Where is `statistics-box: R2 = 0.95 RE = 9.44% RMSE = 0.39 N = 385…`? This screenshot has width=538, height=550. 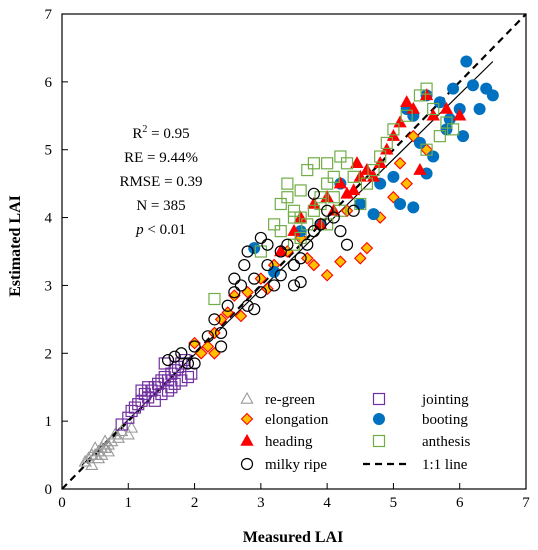 statistics-box: R2 = 0.95 RE = 9.44% RMSE = 0.39 N = 385… is located at coordinates (160, 181).